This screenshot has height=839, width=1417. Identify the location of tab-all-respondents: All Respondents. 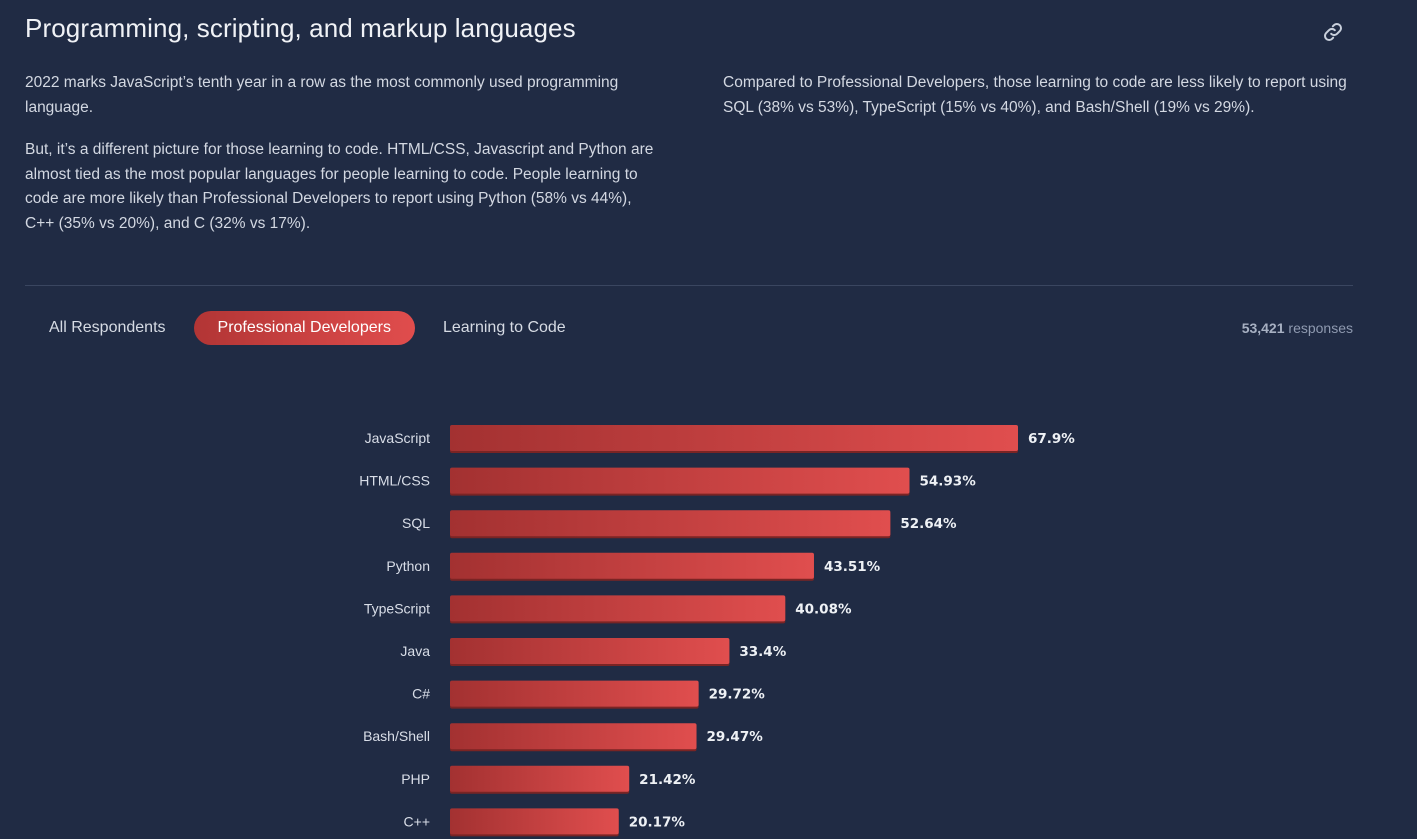
(107, 327).